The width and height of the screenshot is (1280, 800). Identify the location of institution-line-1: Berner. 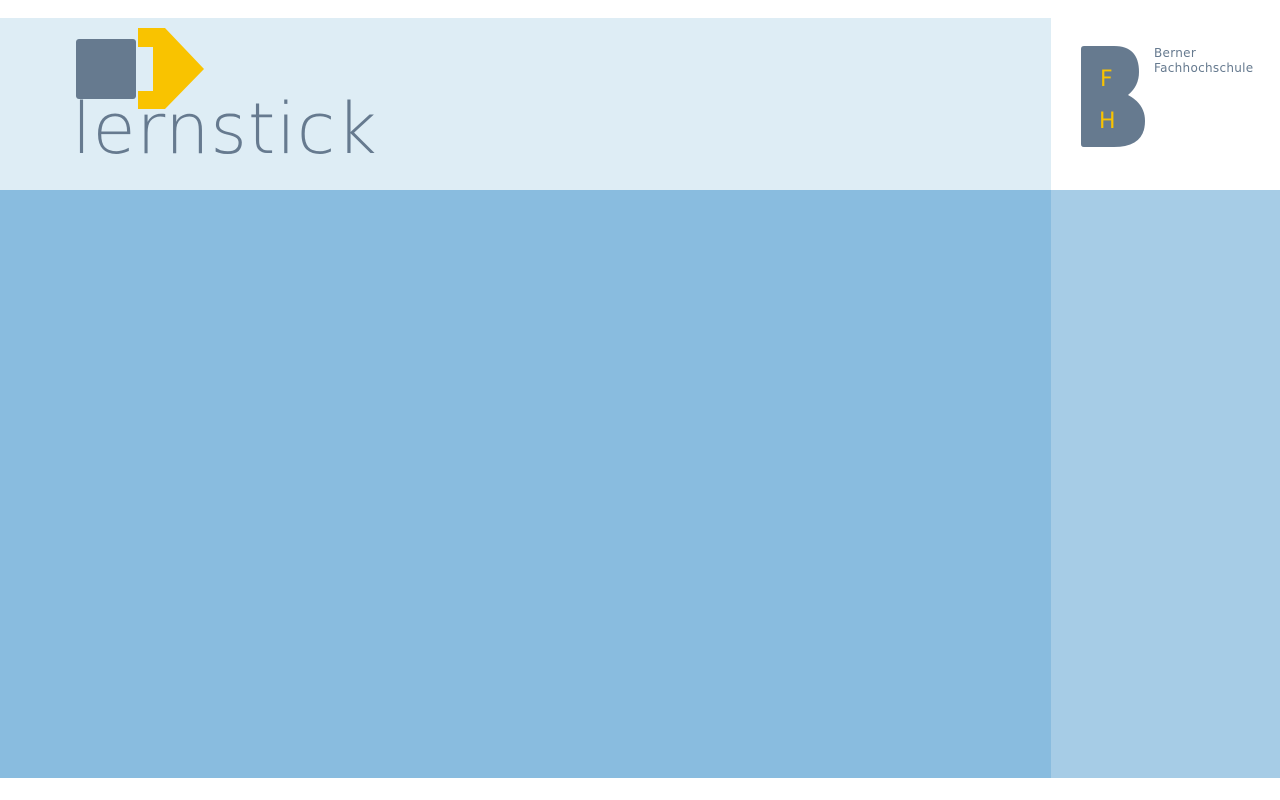
(1175, 53).